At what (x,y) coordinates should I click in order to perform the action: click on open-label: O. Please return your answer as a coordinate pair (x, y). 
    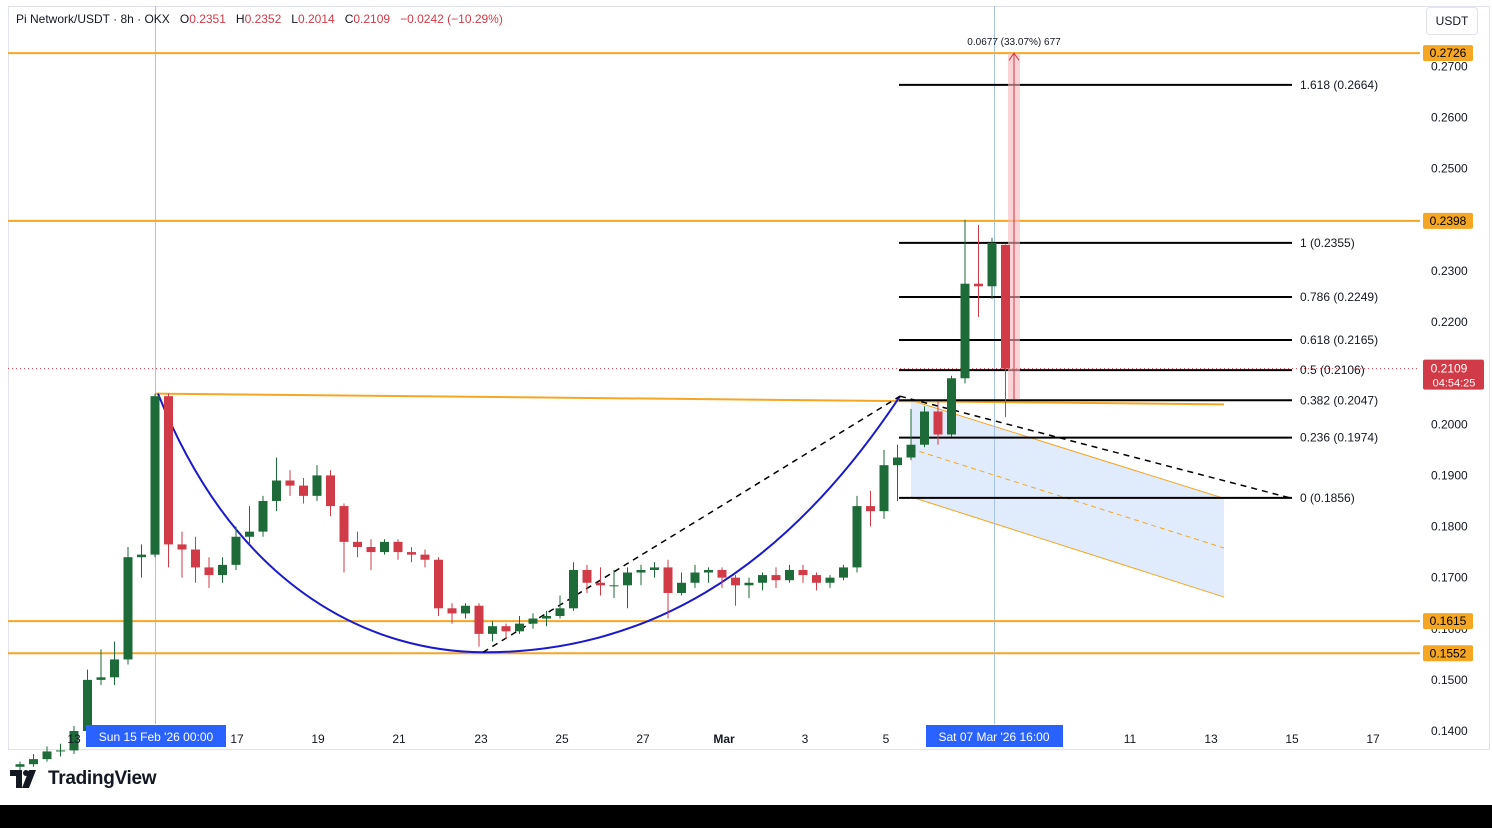
    Looking at the image, I should click on (184, 19).